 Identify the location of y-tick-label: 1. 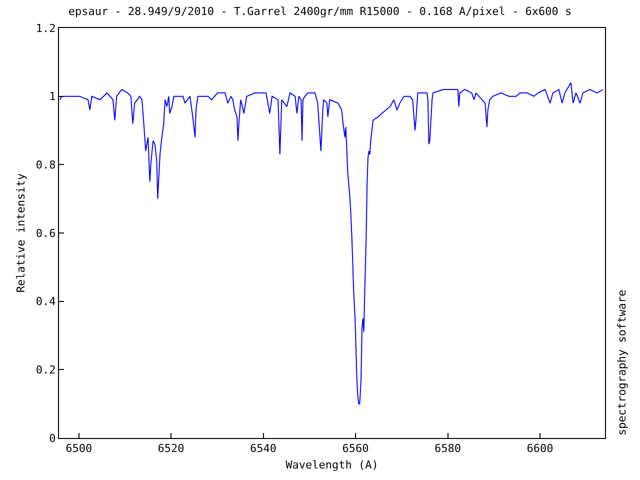
(52, 97).